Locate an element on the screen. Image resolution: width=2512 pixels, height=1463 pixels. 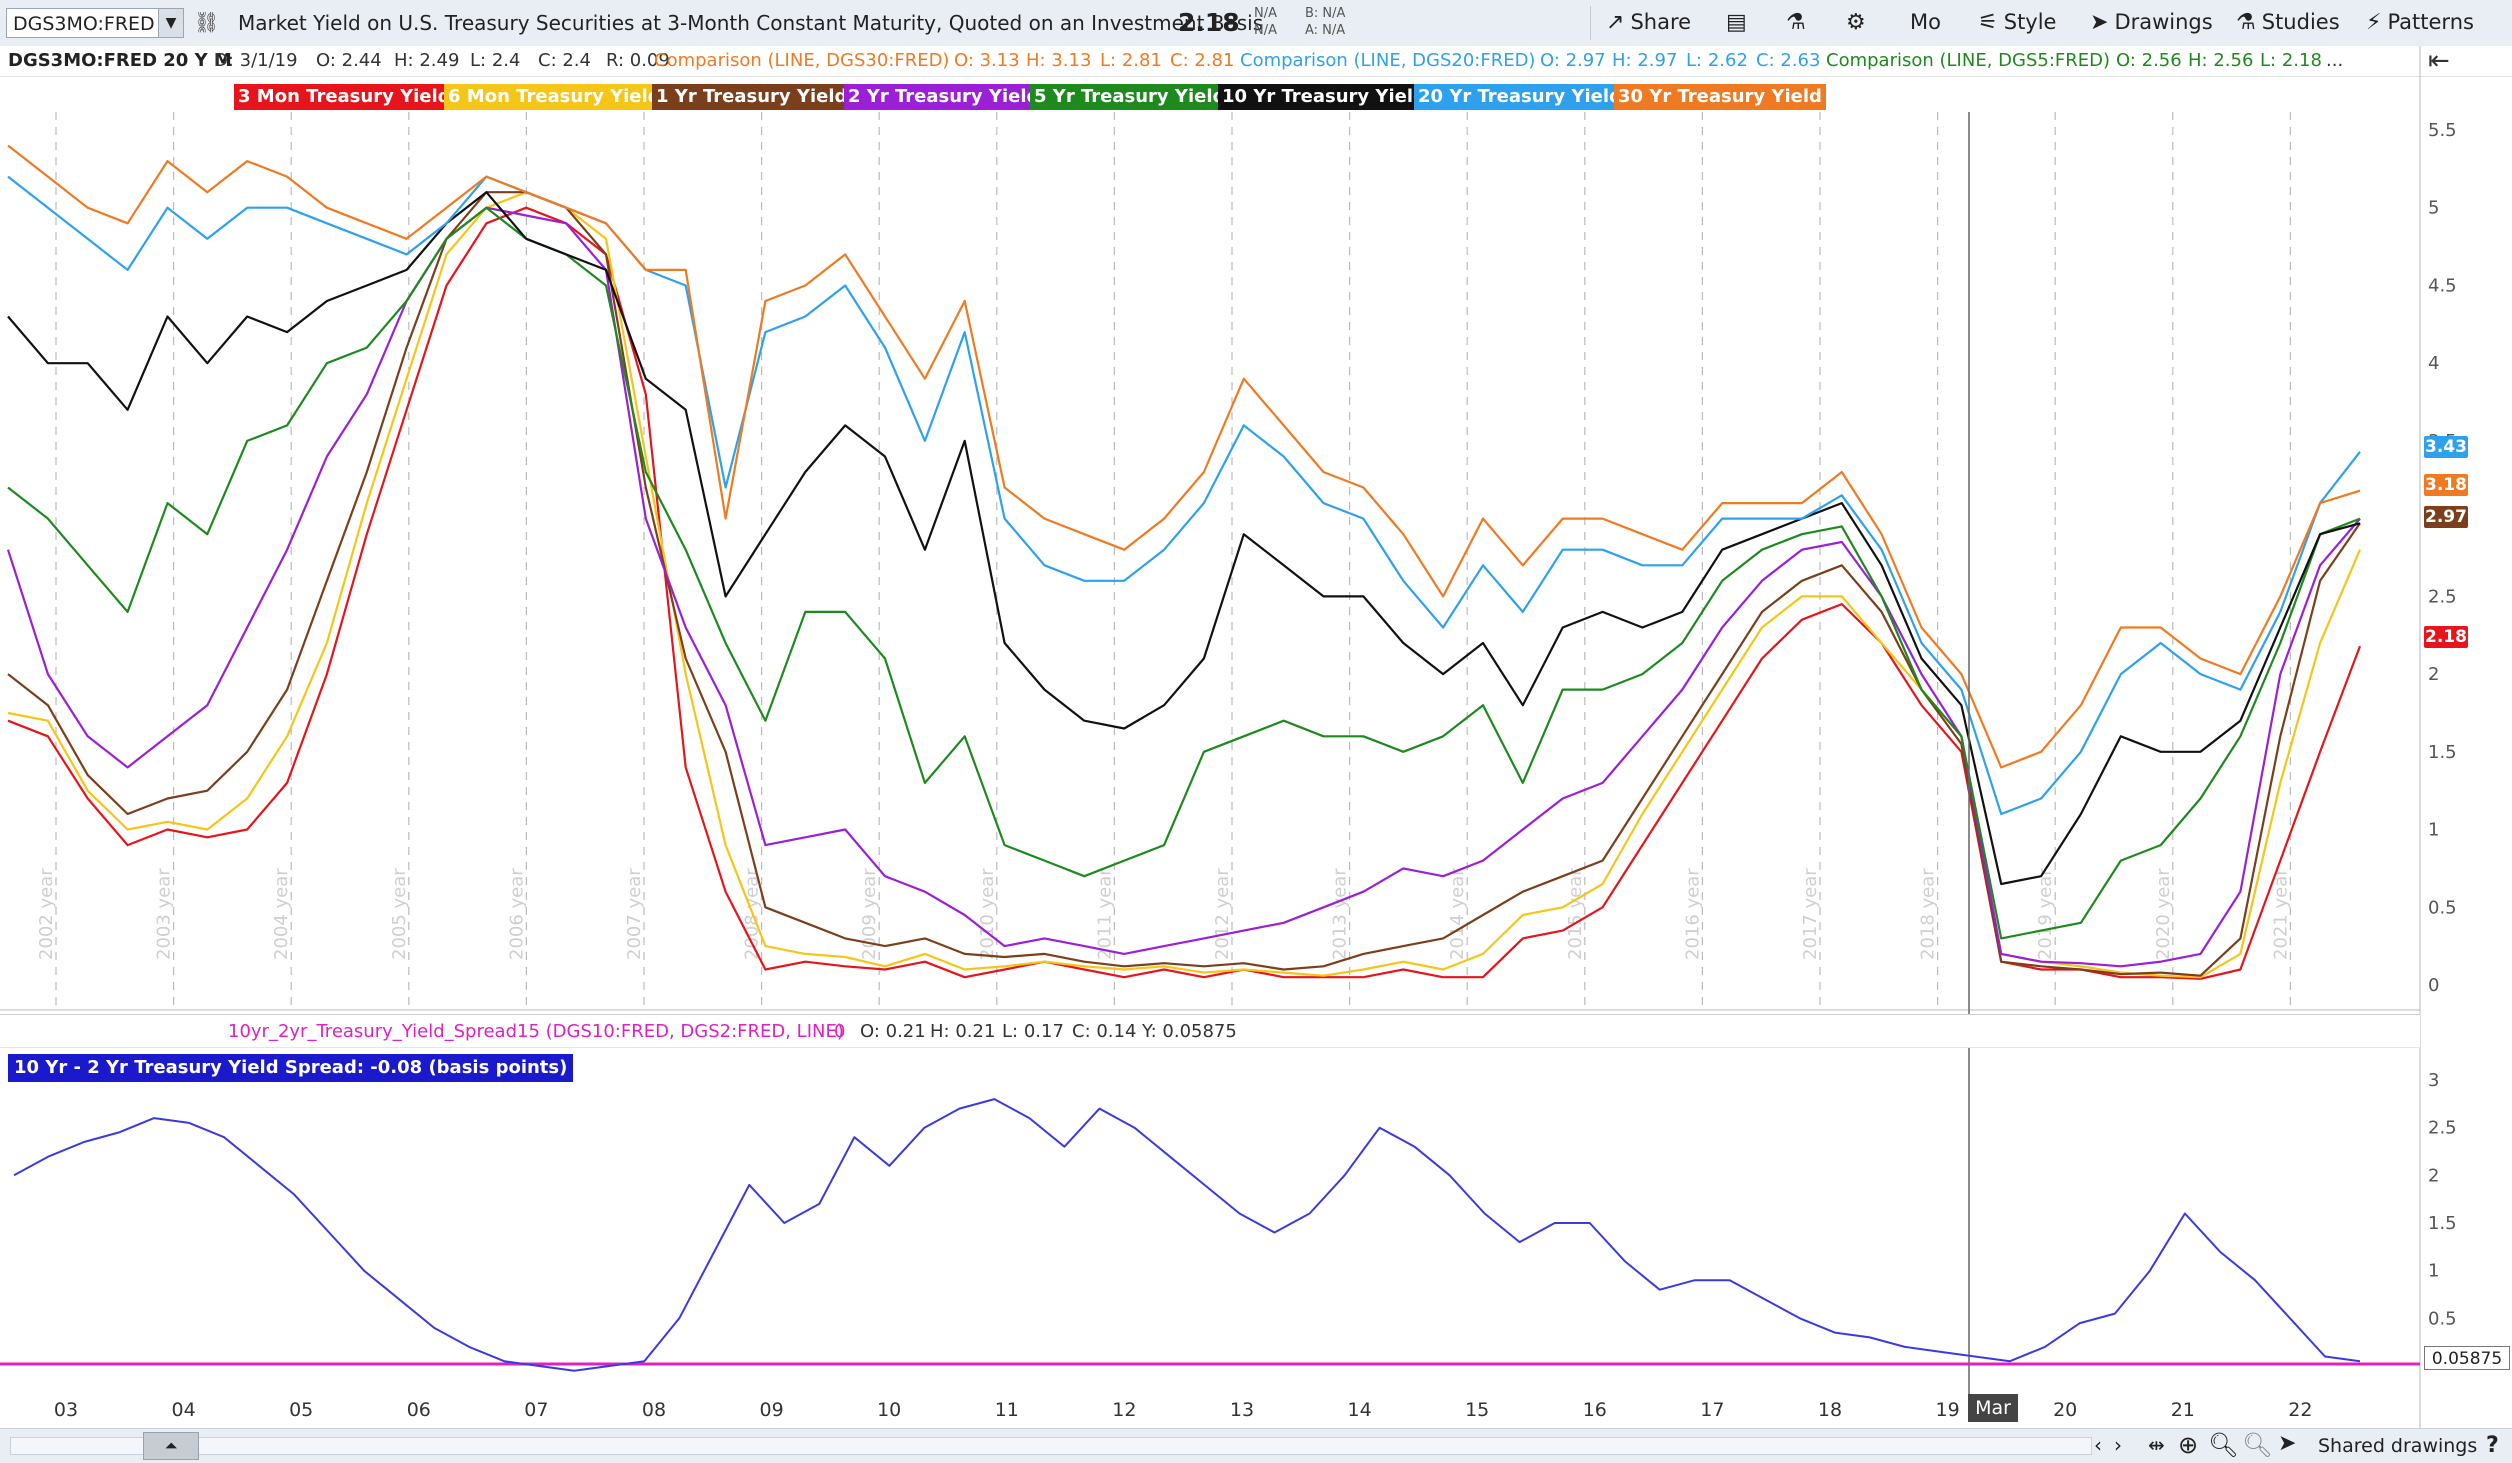
settings-button: ⚙ is located at coordinates (1859, 22).